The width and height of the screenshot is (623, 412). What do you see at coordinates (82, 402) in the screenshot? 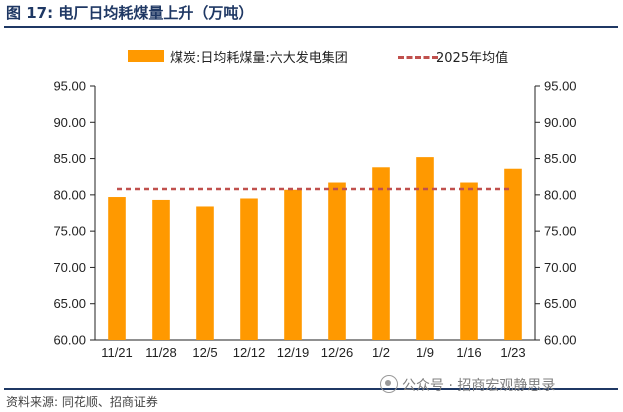
I see `source-note: 资料来源: 同花顺、招商证券` at bounding box center [82, 402].